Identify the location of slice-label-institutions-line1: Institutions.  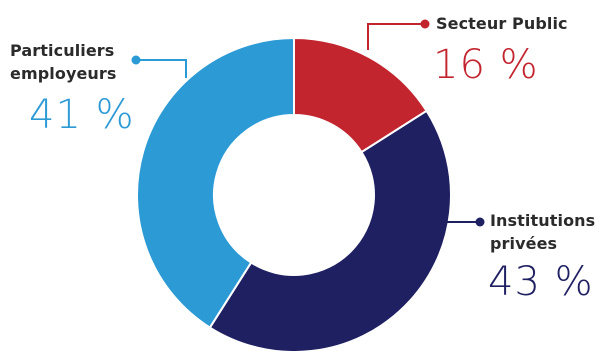
(543, 220).